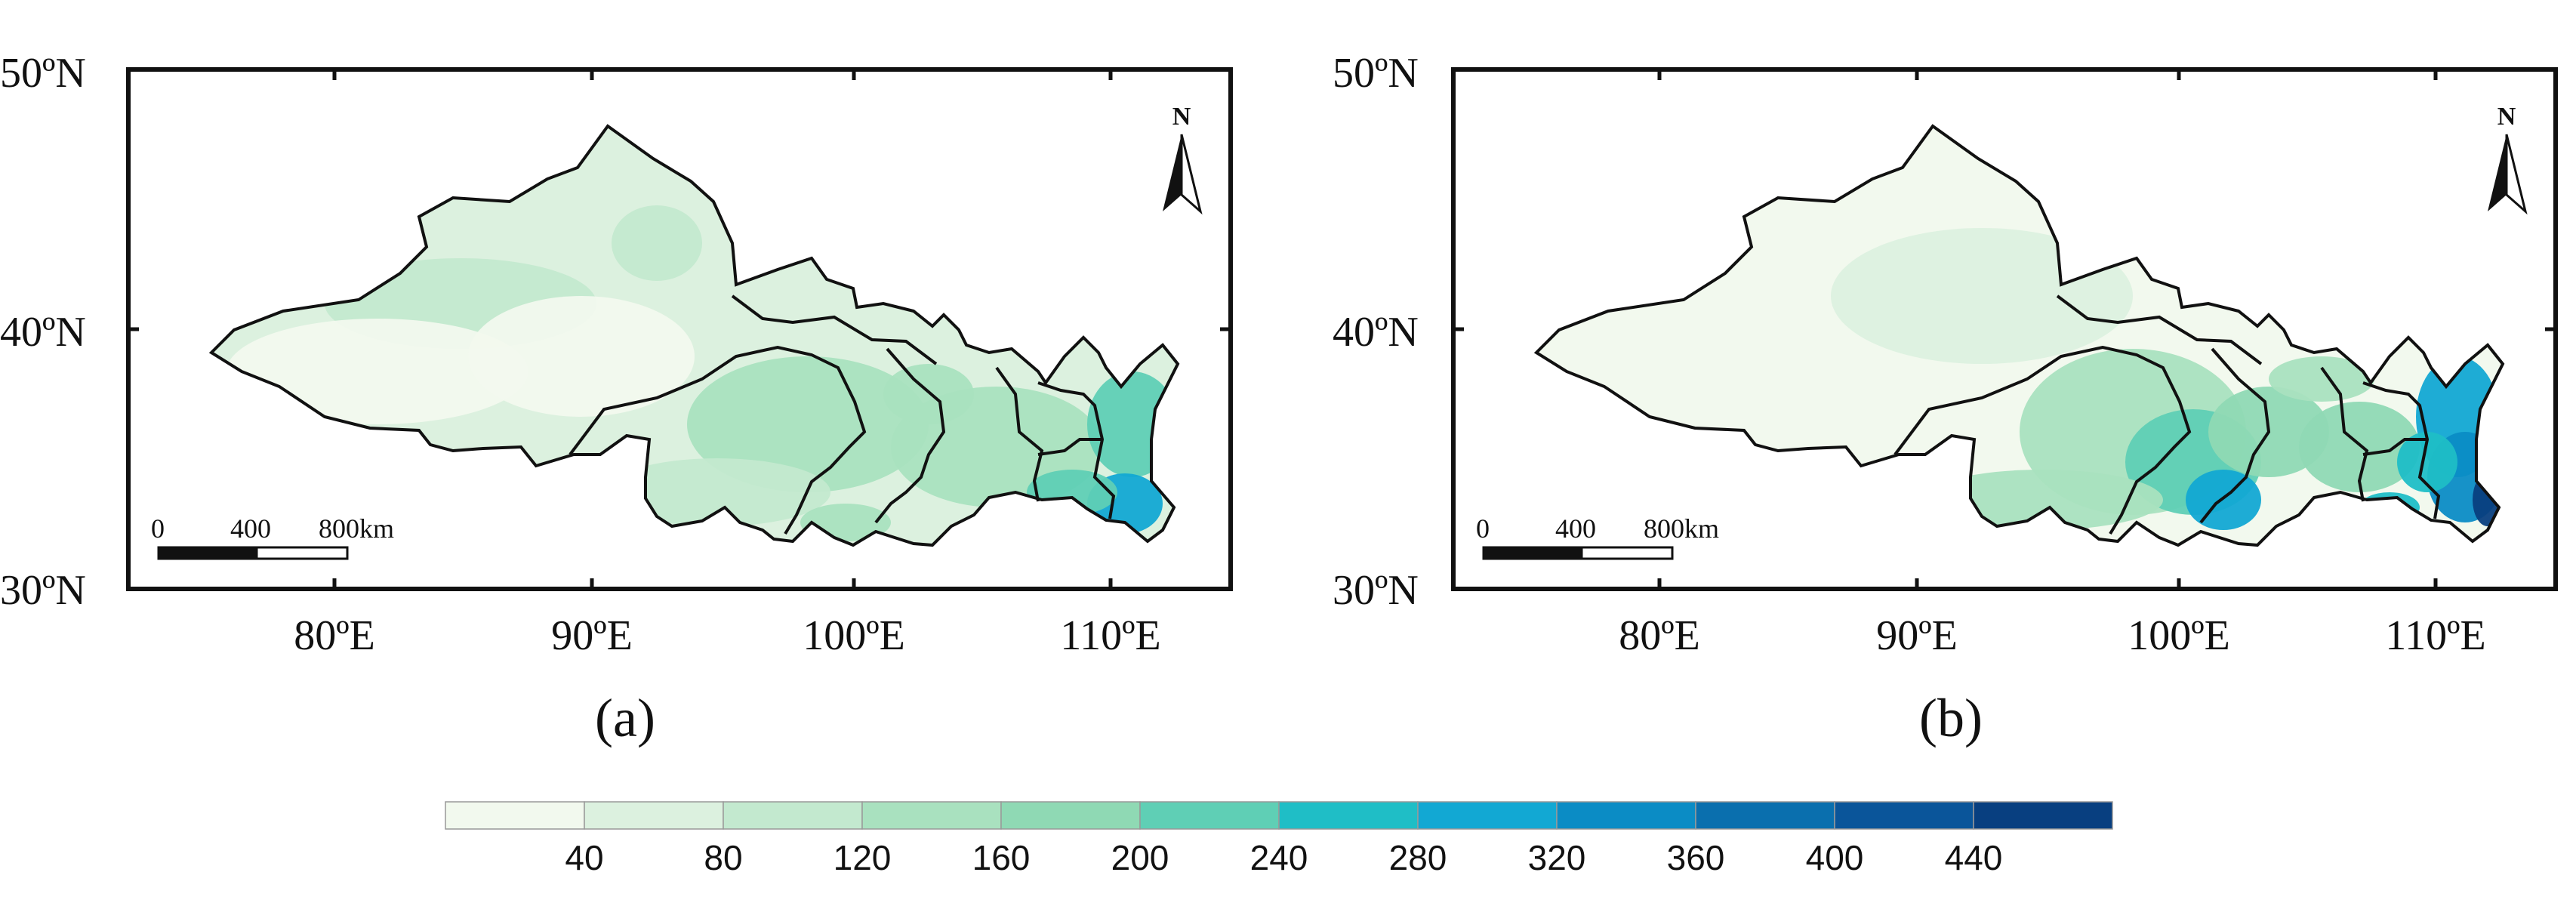 The height and width of the screenshot is (903, 2576). I want to click on colorbar-tick-label: 280, so click(1418, 857).